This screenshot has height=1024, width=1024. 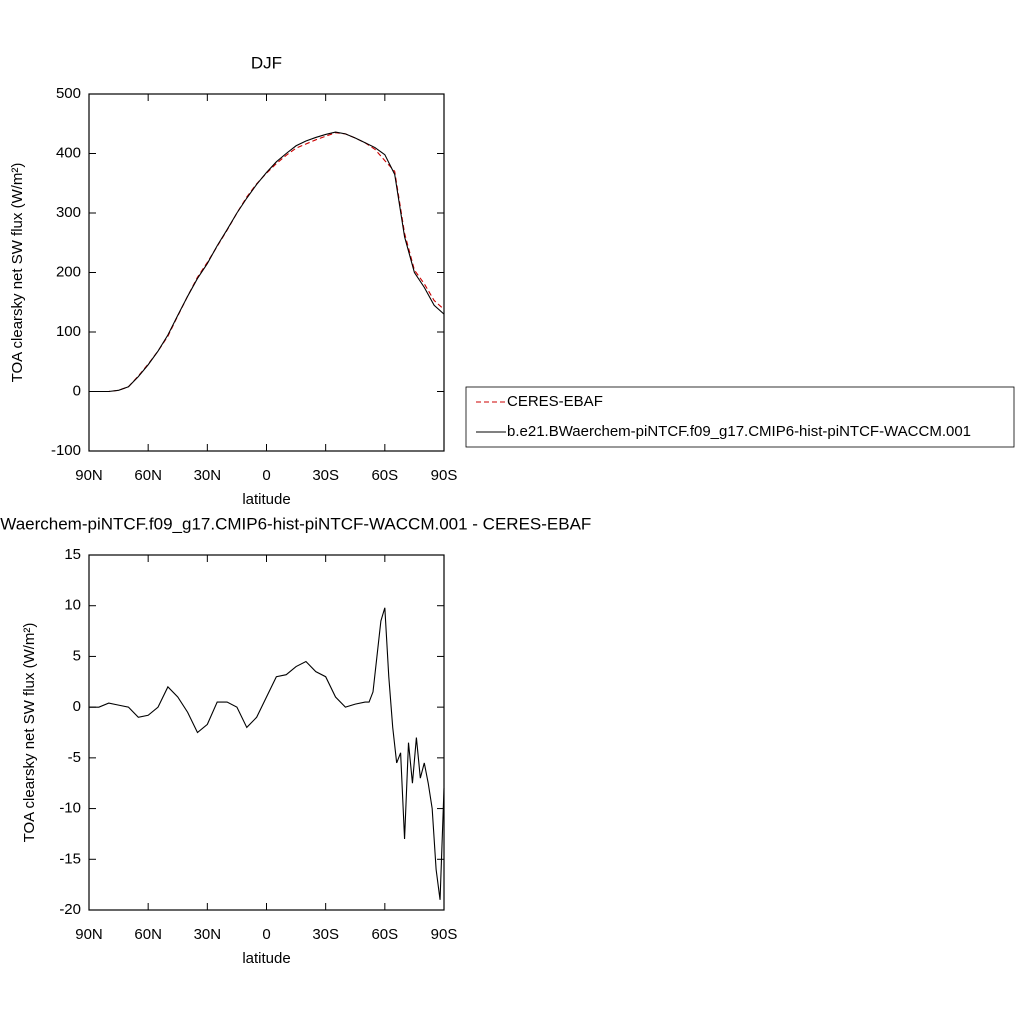 What do you see at coordinates (66, 450) in the screenshot?
I see `y-tick-label: -100` at bounding box center [66, 450].